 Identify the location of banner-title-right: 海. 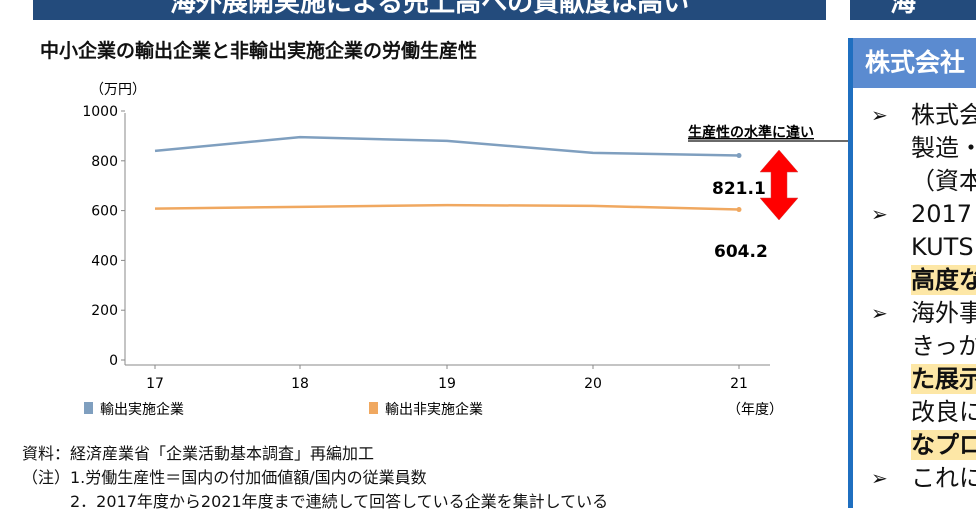
(903, 9).